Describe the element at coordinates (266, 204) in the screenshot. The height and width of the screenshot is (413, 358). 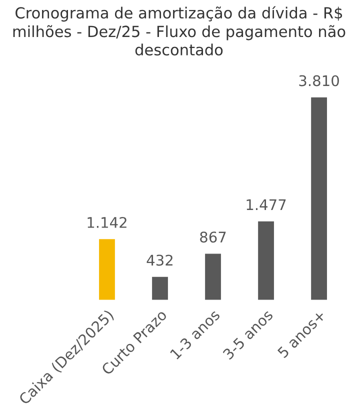
I see `data-label: 1.477` at that location.